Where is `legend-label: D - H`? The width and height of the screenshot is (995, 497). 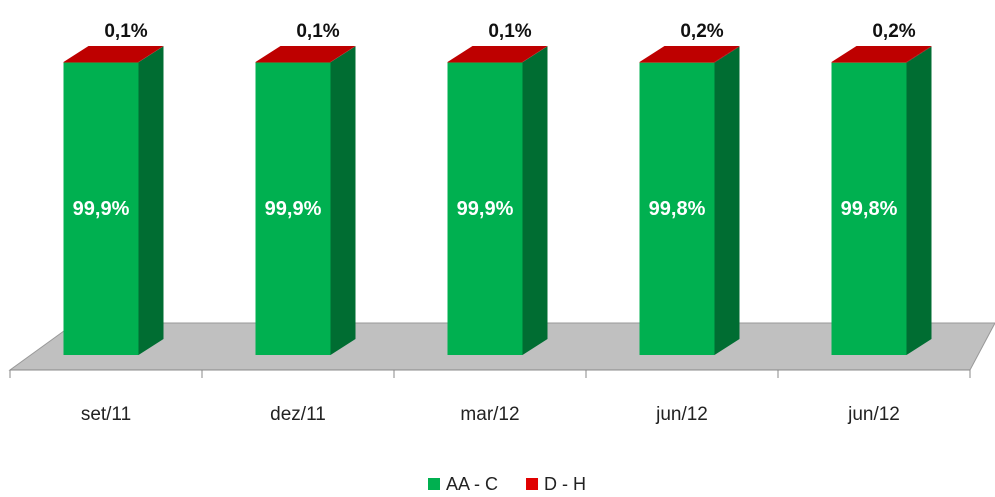 legend-label: D - H is located at coordinates (565, 484).